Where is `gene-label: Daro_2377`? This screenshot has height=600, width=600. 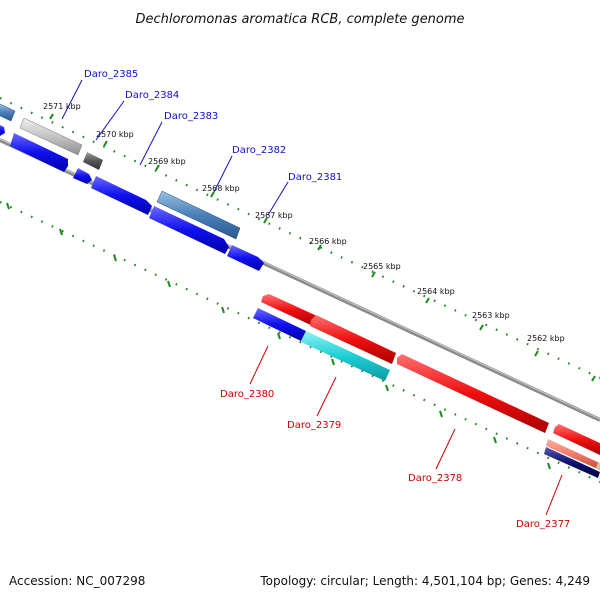
gene-label: Daro_2377 is located at coordinates (543, 524).